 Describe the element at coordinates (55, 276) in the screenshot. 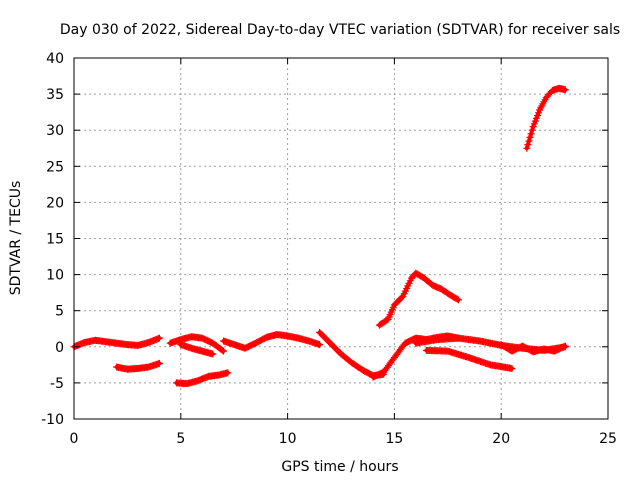

I see `y-tick-label: 10` at that location.